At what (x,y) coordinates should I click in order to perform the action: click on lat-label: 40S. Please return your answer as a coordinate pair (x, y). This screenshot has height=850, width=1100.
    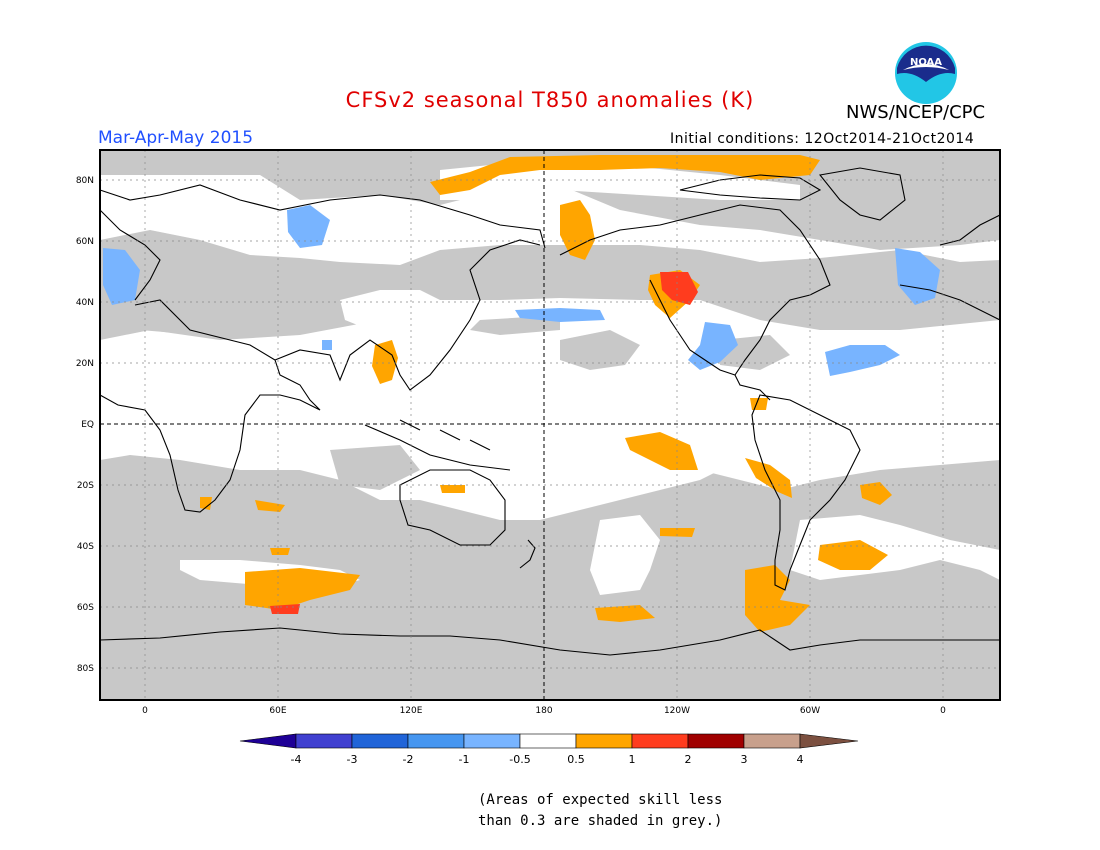
    Looking at the image, I should click on (85, 547).